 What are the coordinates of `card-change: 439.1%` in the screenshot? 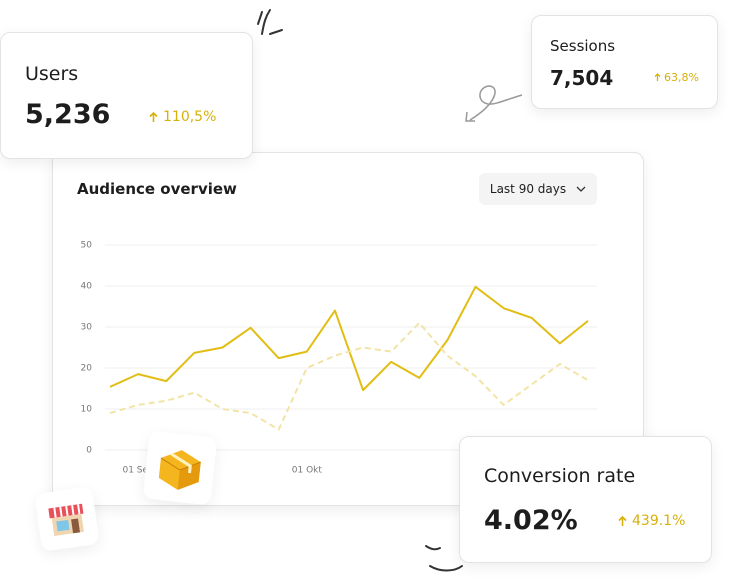 It's located at (651, 521).